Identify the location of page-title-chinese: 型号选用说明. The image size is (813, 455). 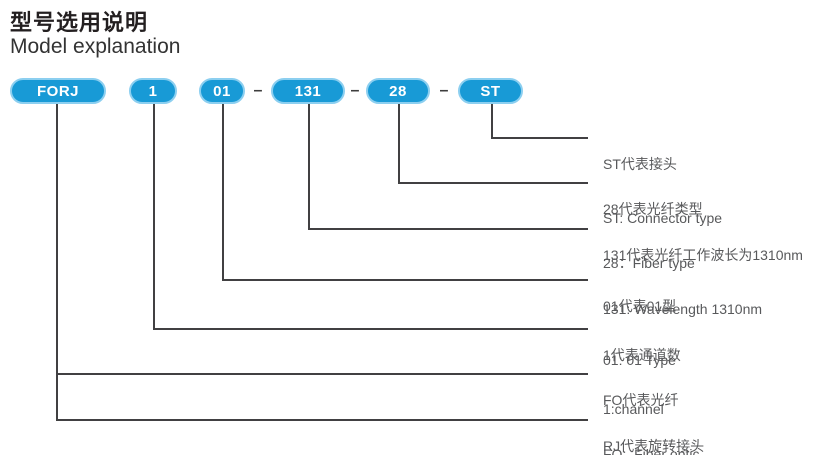
(79, 22).